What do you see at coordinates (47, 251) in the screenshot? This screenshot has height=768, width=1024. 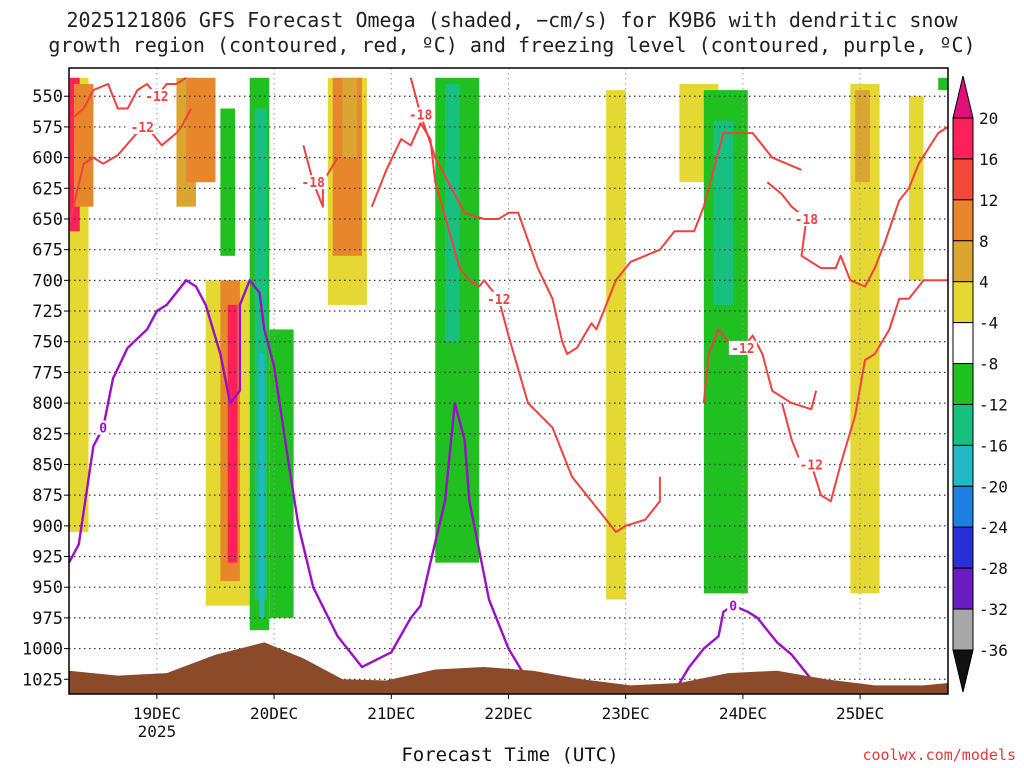 I see `y-tick-label-675: 675` at bounding box center [47, 251].